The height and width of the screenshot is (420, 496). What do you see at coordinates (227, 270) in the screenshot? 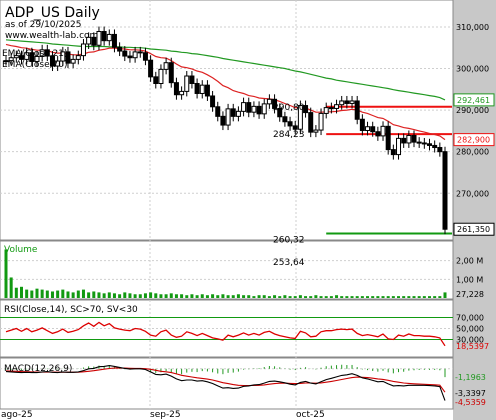
I see `volume-pane` at bounding box center [227, 270].